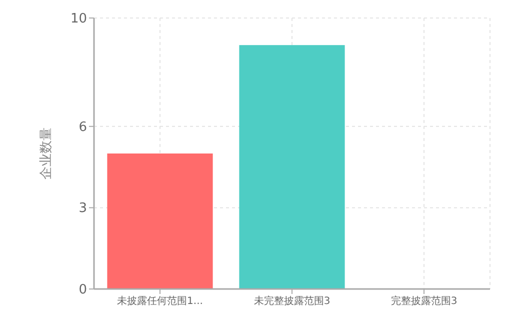 The image size is (516, 324). What do you see at coordinates (82, 208) in the screenshot?
I see `y-tick-label: 3` at bounding box center [82, 208].